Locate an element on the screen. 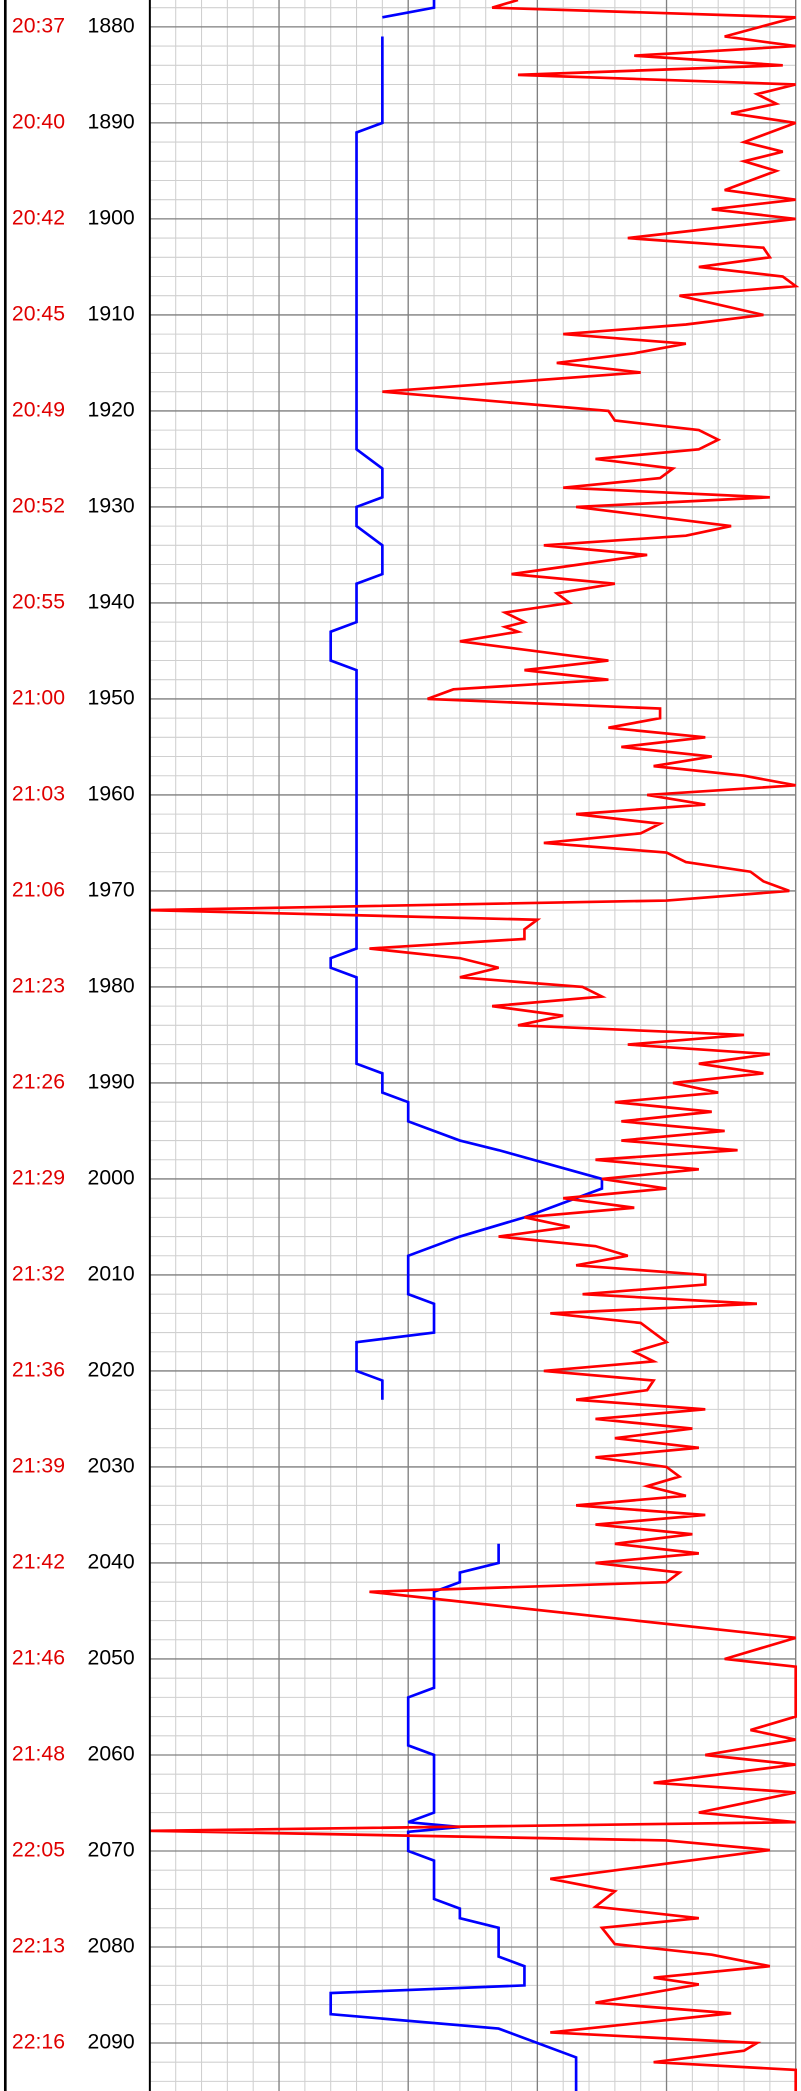 The image size is (801, 2091). time-label: 21:26 is located at coordinates (38, 1082).